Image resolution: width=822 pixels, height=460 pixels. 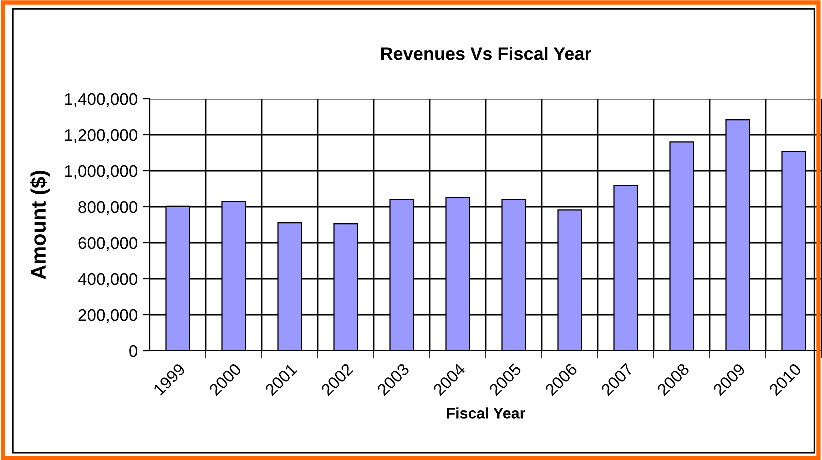 What do you see at coordinates (486, 53) in the screenshot?
I see `chart-title: Revenues Vs Fiscal Year` at bounding box center [486, 53].